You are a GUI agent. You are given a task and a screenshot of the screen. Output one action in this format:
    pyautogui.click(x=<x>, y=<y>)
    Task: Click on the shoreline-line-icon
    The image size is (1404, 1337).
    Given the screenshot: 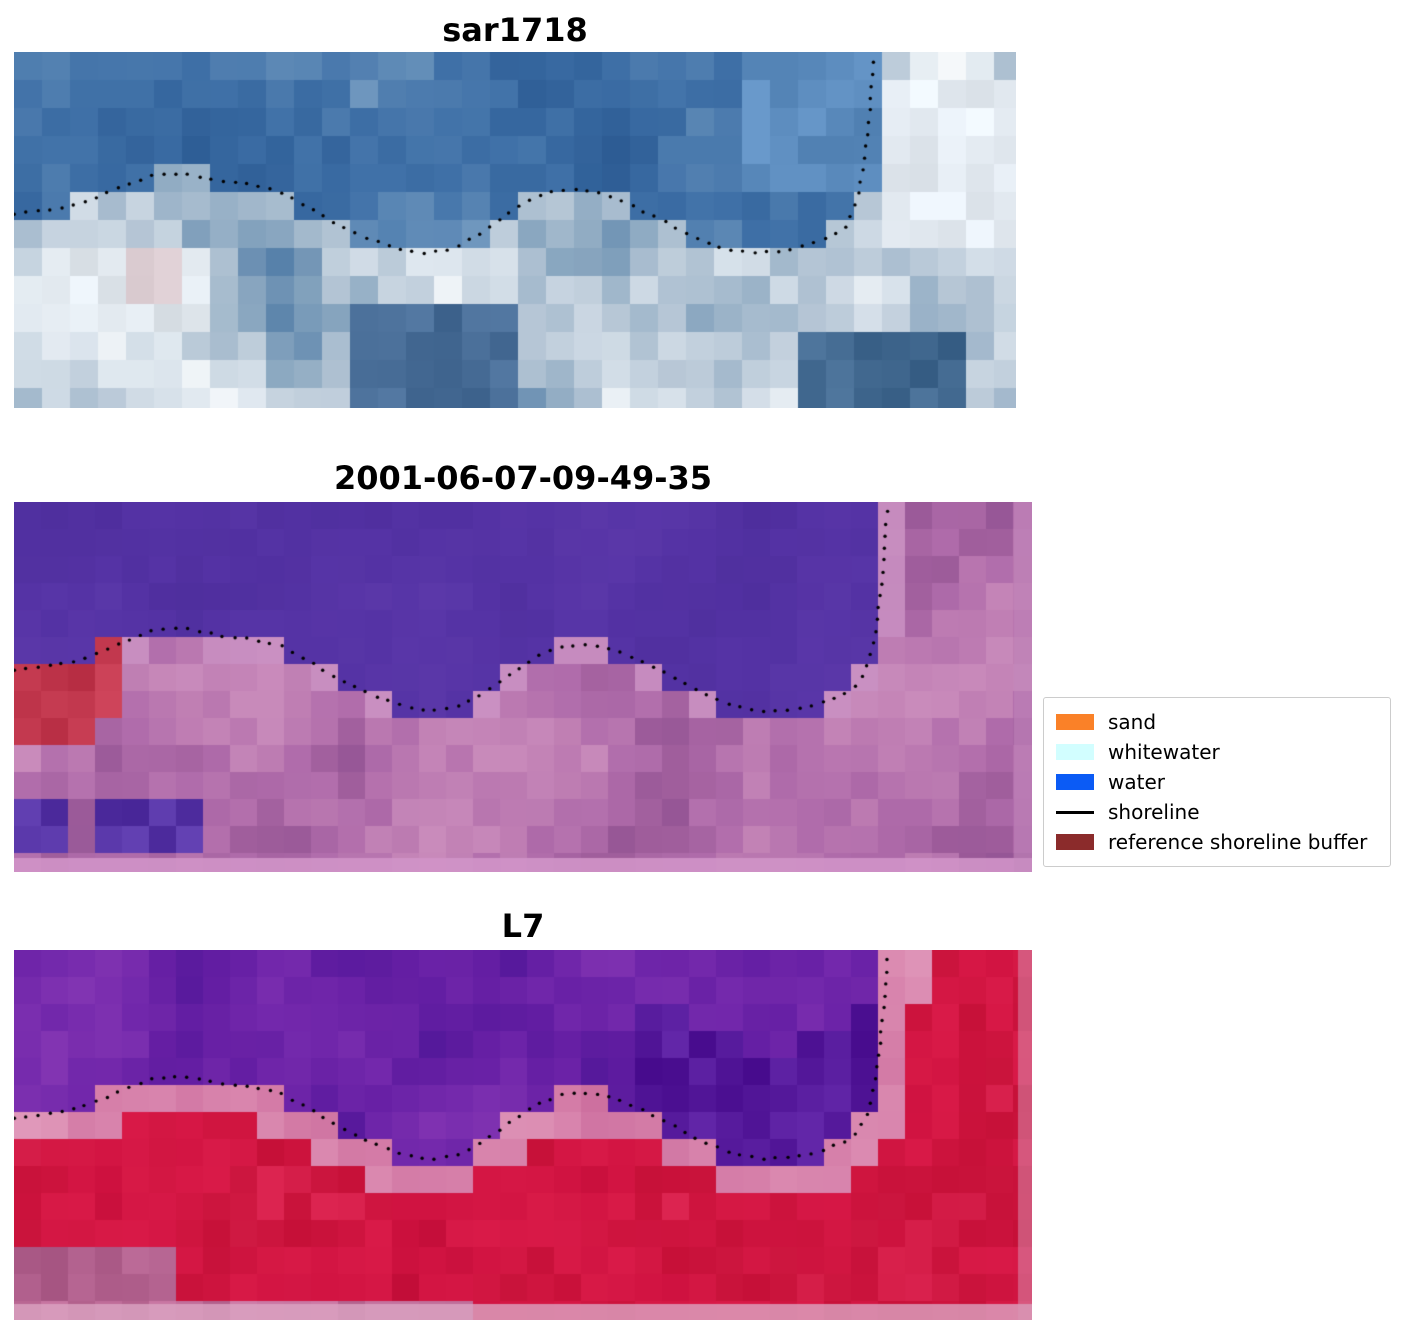 What is the action you would take?
    pyautogui.click(x=1075, y=812)
    